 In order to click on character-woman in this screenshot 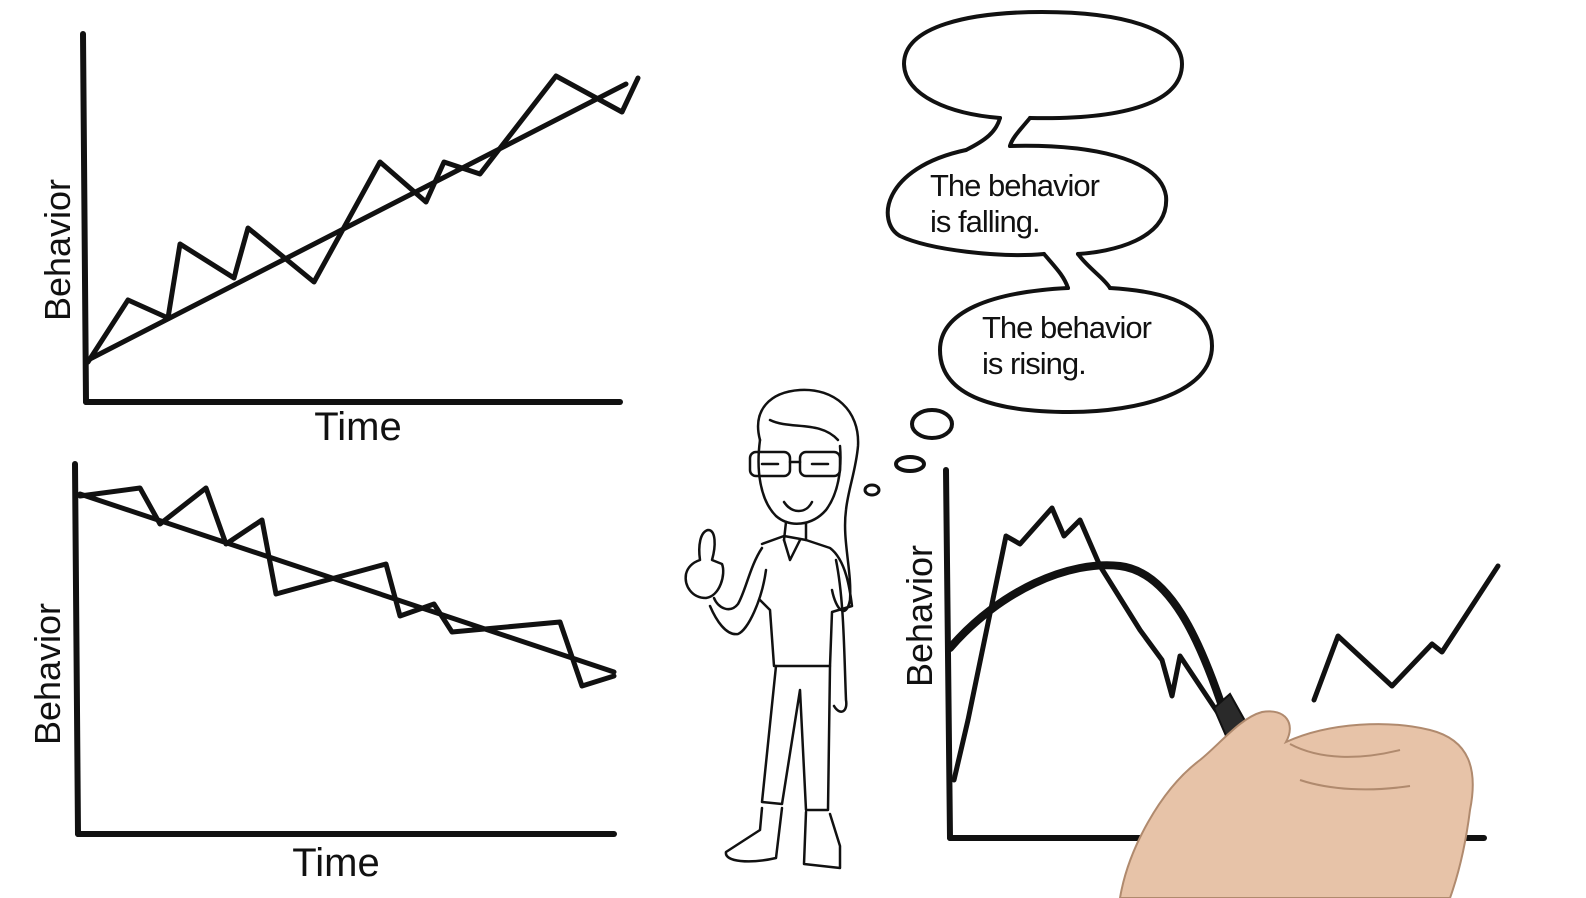, I will do `click(772, 629)`.